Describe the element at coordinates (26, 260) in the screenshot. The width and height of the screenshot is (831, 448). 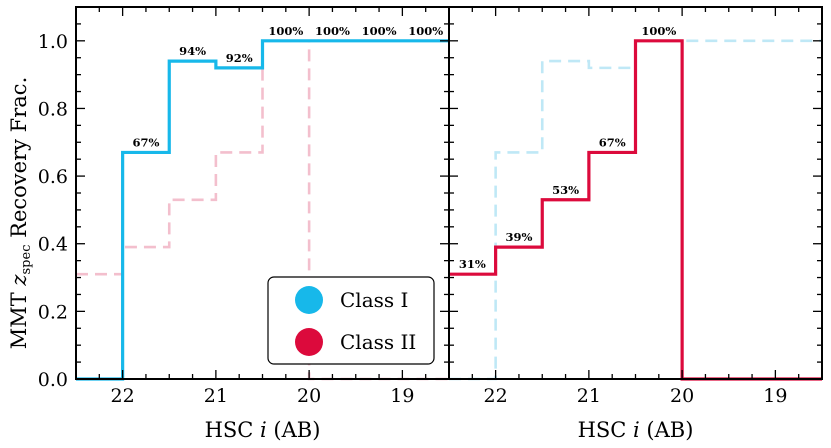
I see `y-axis-title-sub: spec` at that location.